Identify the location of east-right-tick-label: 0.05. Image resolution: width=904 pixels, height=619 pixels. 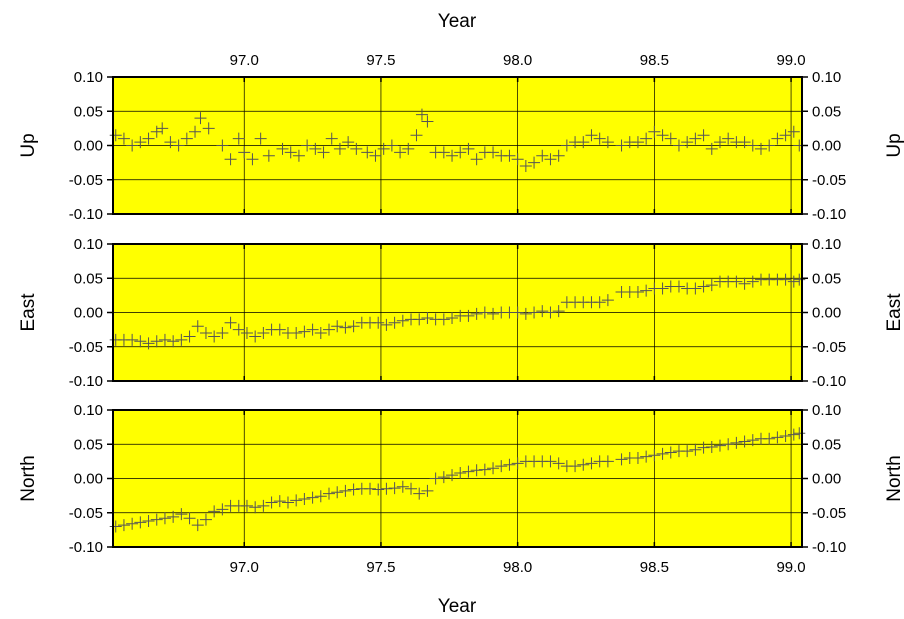
(826, 278).